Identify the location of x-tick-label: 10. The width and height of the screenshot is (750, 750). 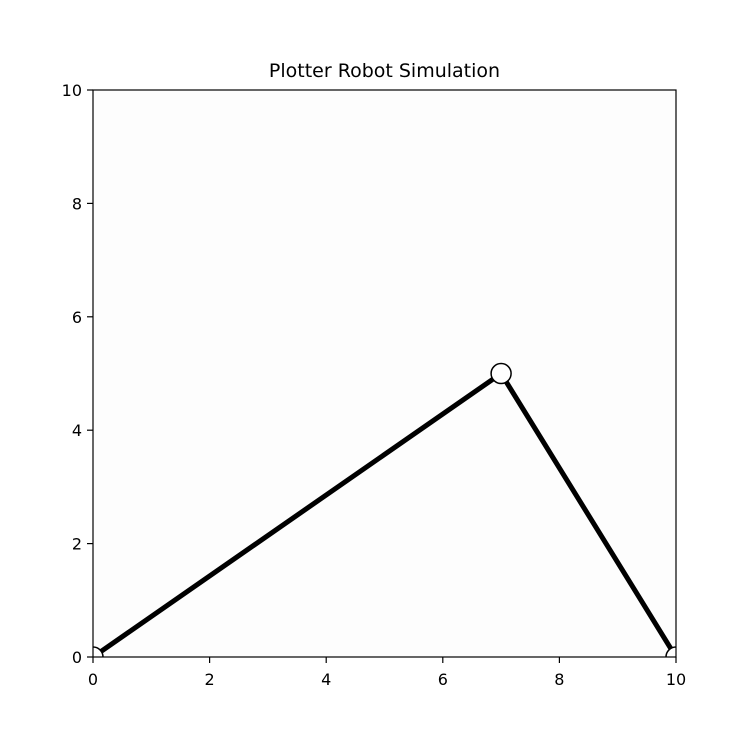
(676, 679).